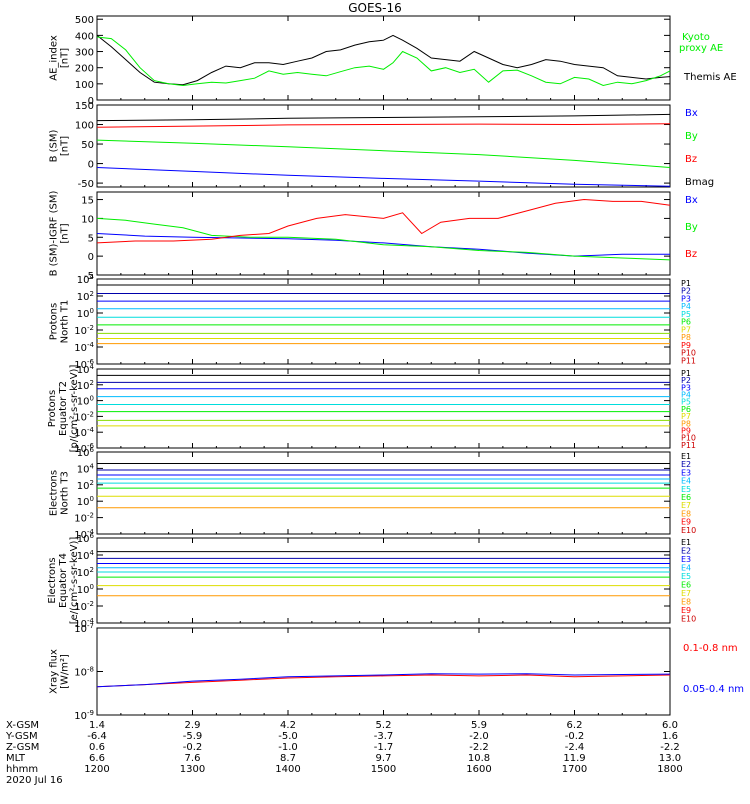  What do you see at coordinates (686, 291) in the screenshot?
I see `legend-label-p2: P2` at bounding box center [686, 291].